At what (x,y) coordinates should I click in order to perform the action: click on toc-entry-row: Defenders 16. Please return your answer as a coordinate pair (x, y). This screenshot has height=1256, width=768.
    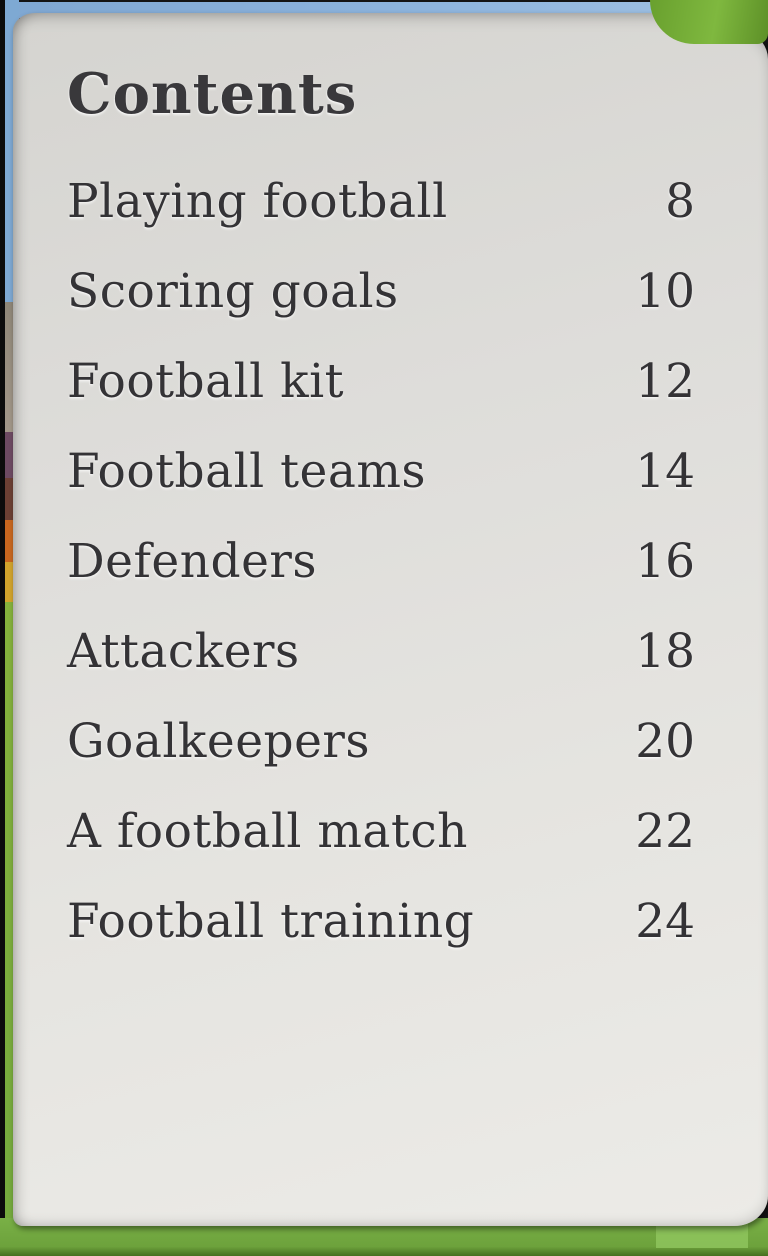
    Looking at the image, I should click on (381, 562).